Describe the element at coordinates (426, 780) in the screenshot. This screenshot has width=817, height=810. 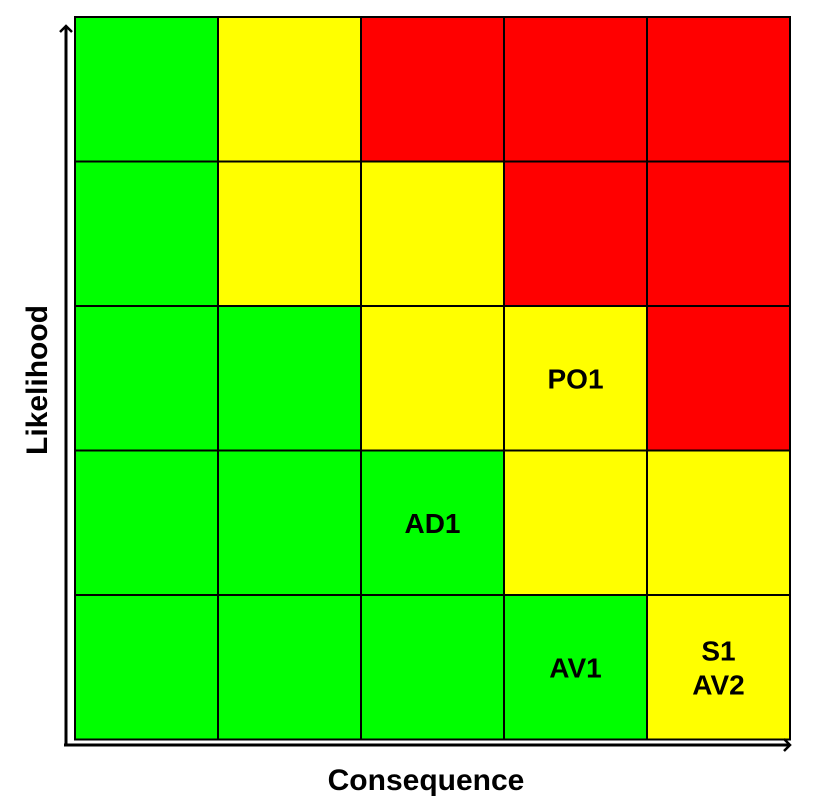
I see `x-axis-label: Consequence` at that location.